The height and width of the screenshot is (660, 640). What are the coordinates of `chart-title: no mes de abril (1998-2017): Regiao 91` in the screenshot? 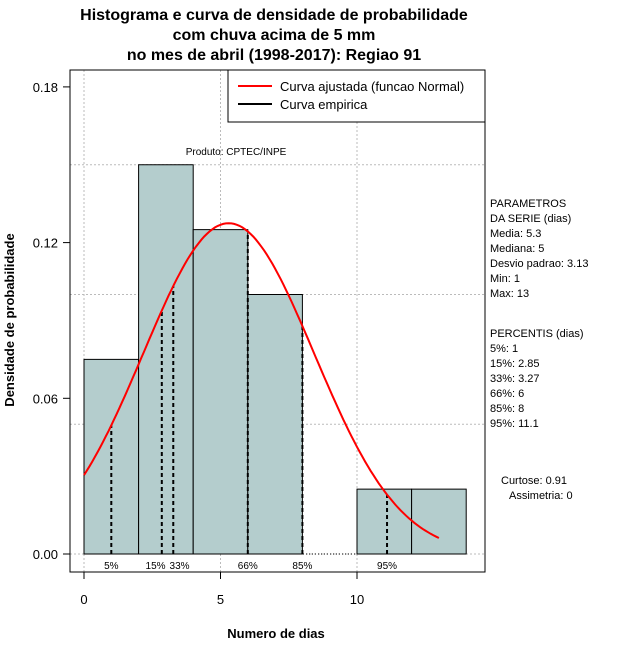 It's located at (274, 55).